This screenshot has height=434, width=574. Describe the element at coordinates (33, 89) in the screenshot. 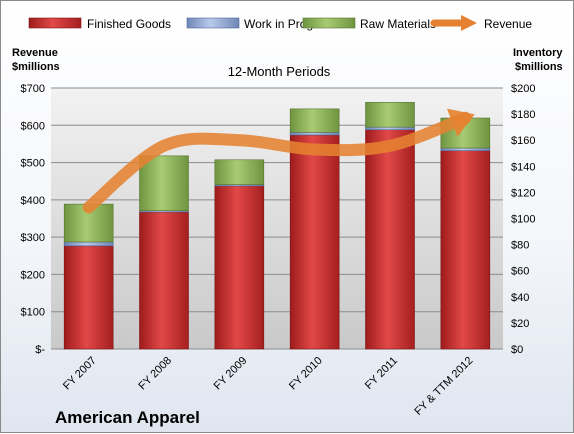

I see `left-tick-label: $700` at that location.